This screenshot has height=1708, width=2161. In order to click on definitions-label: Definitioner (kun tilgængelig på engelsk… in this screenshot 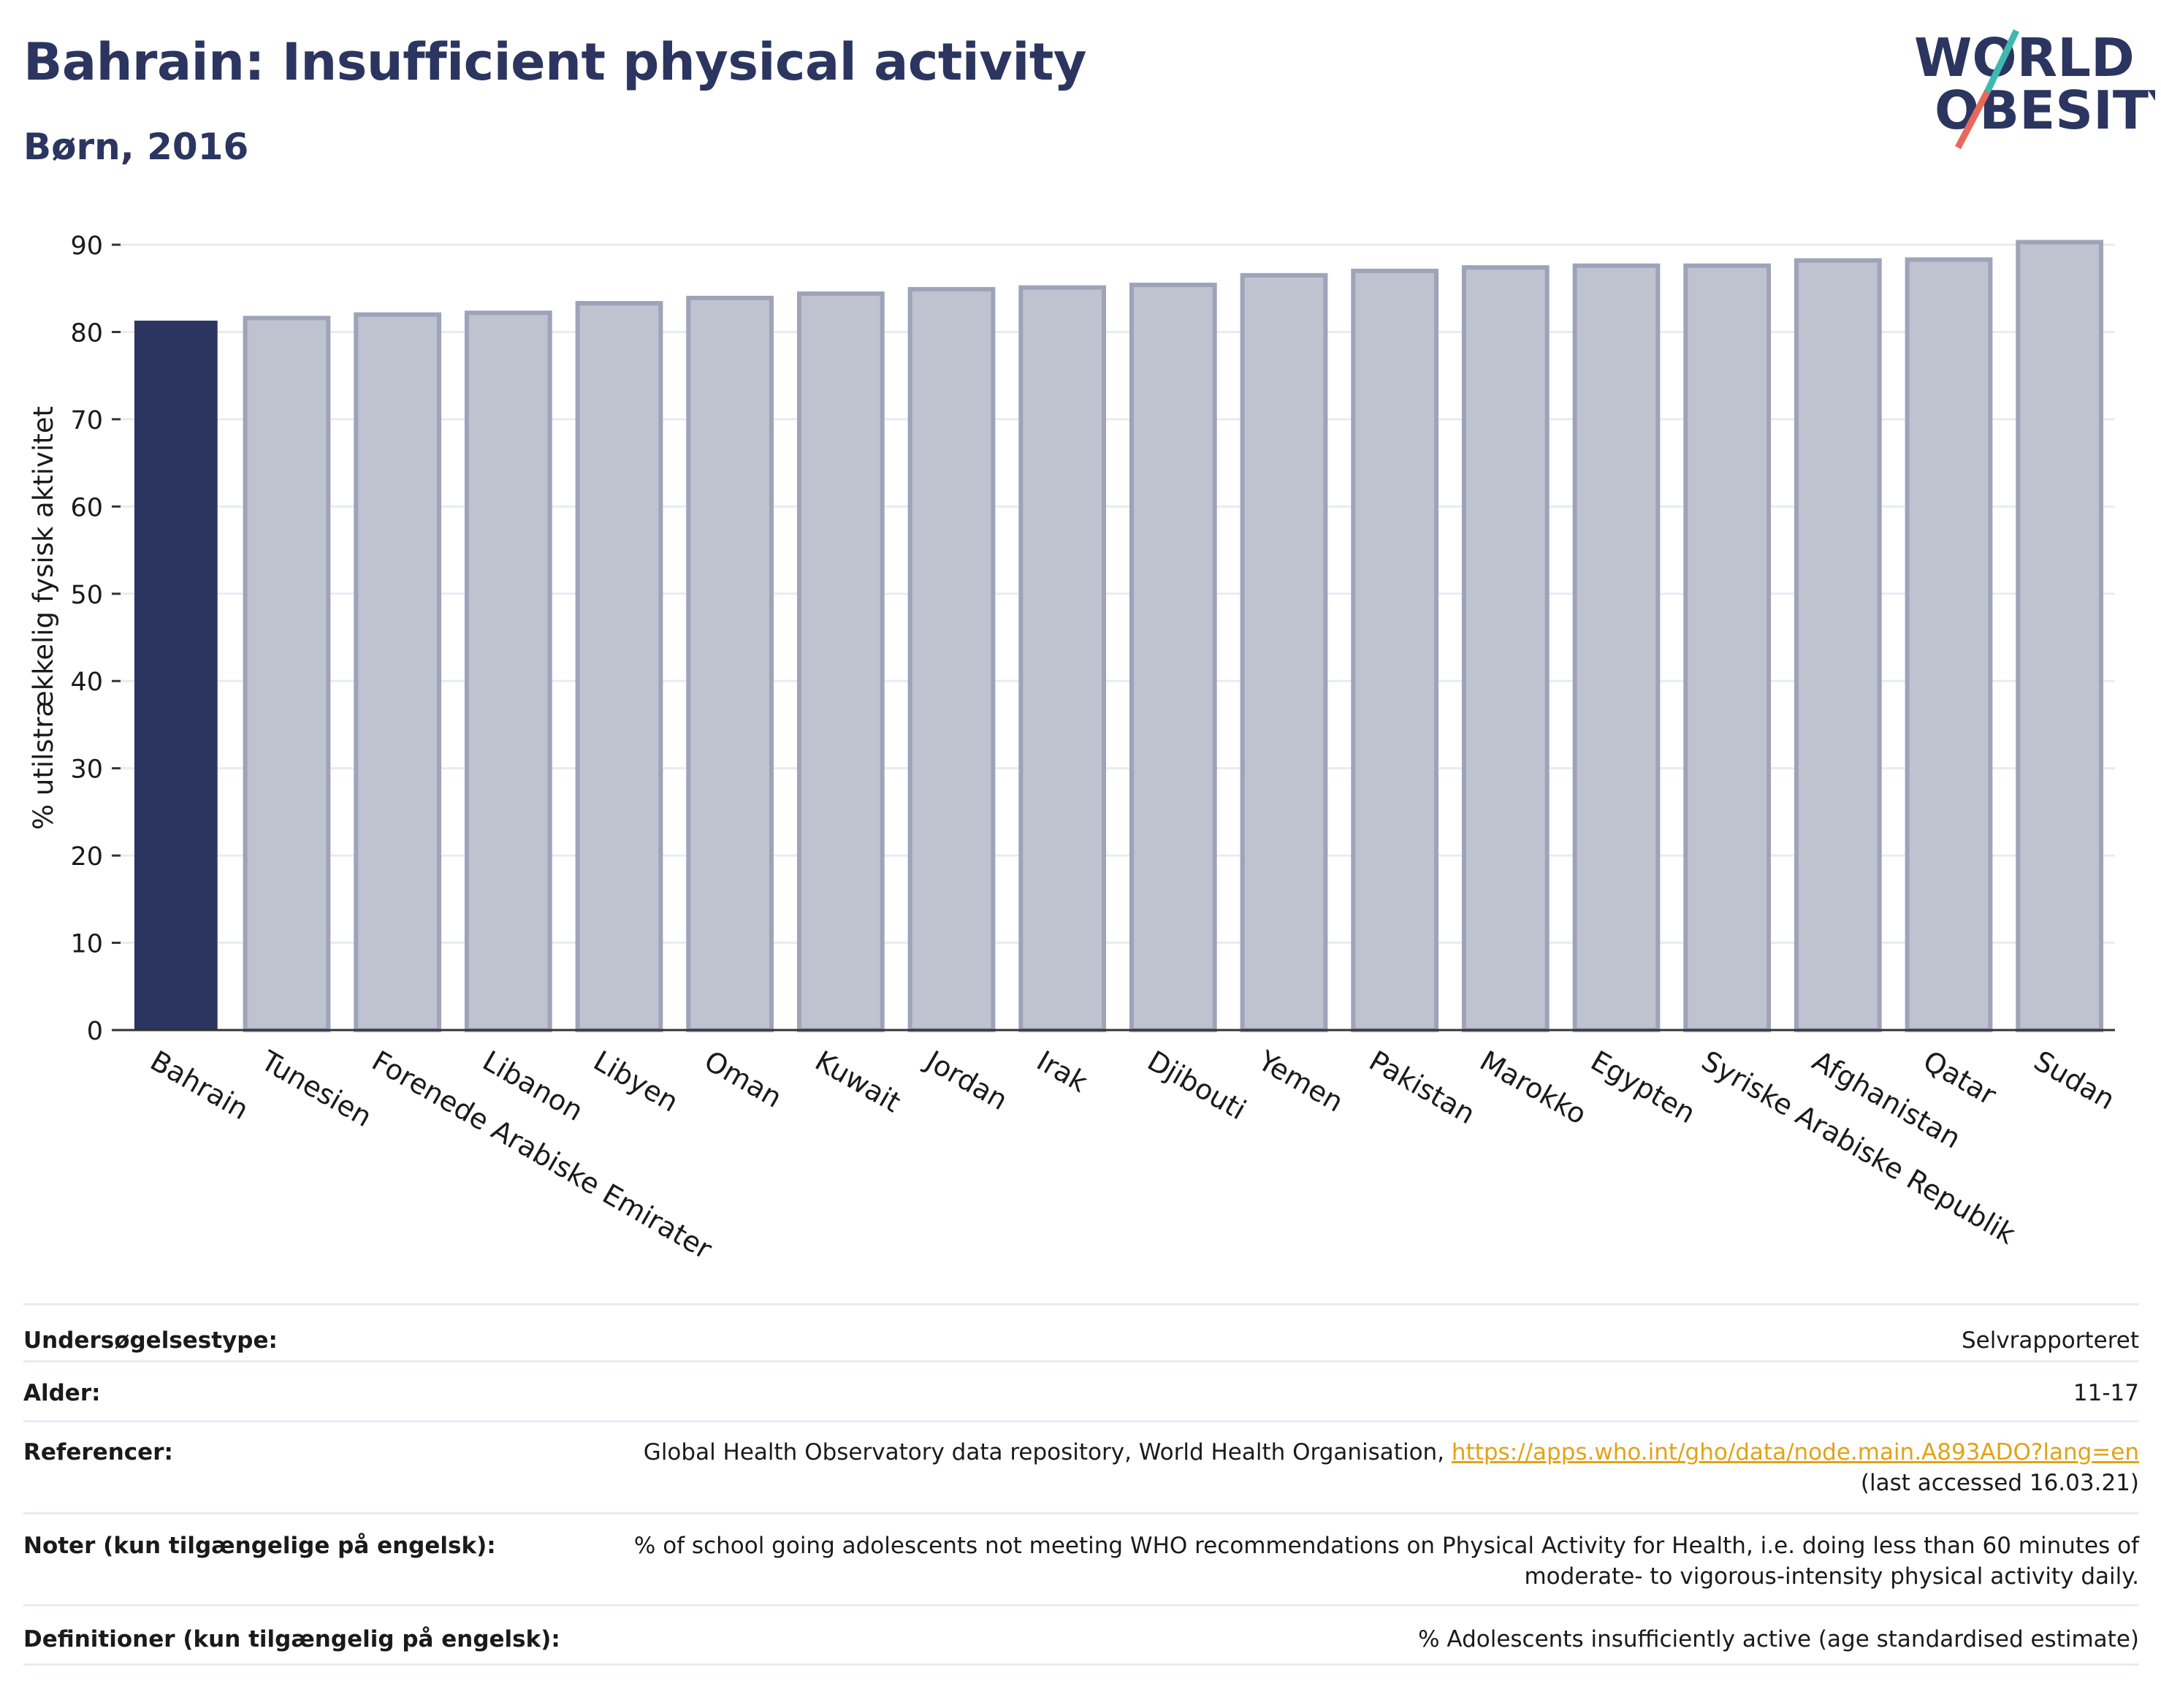, I will do `click(291, 1639)`.